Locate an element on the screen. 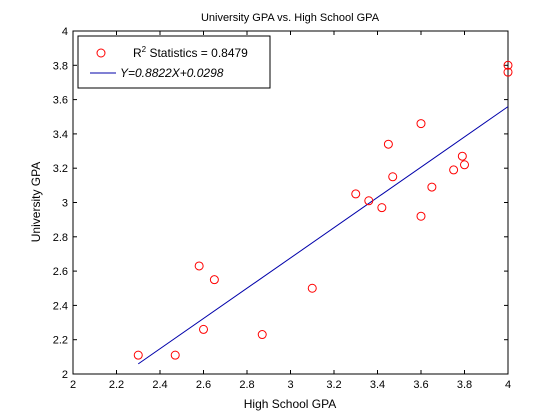 This screenshot has height=420, width=560. x-axis-label: High School GPA is located at coordinates (290, 404).